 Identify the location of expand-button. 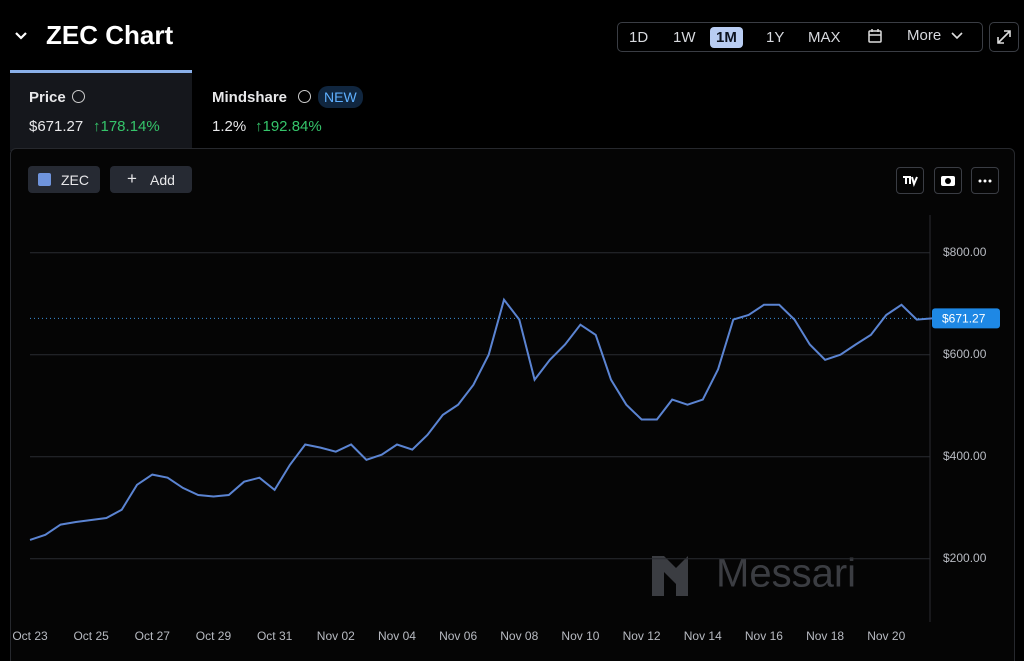
(1004, 37).